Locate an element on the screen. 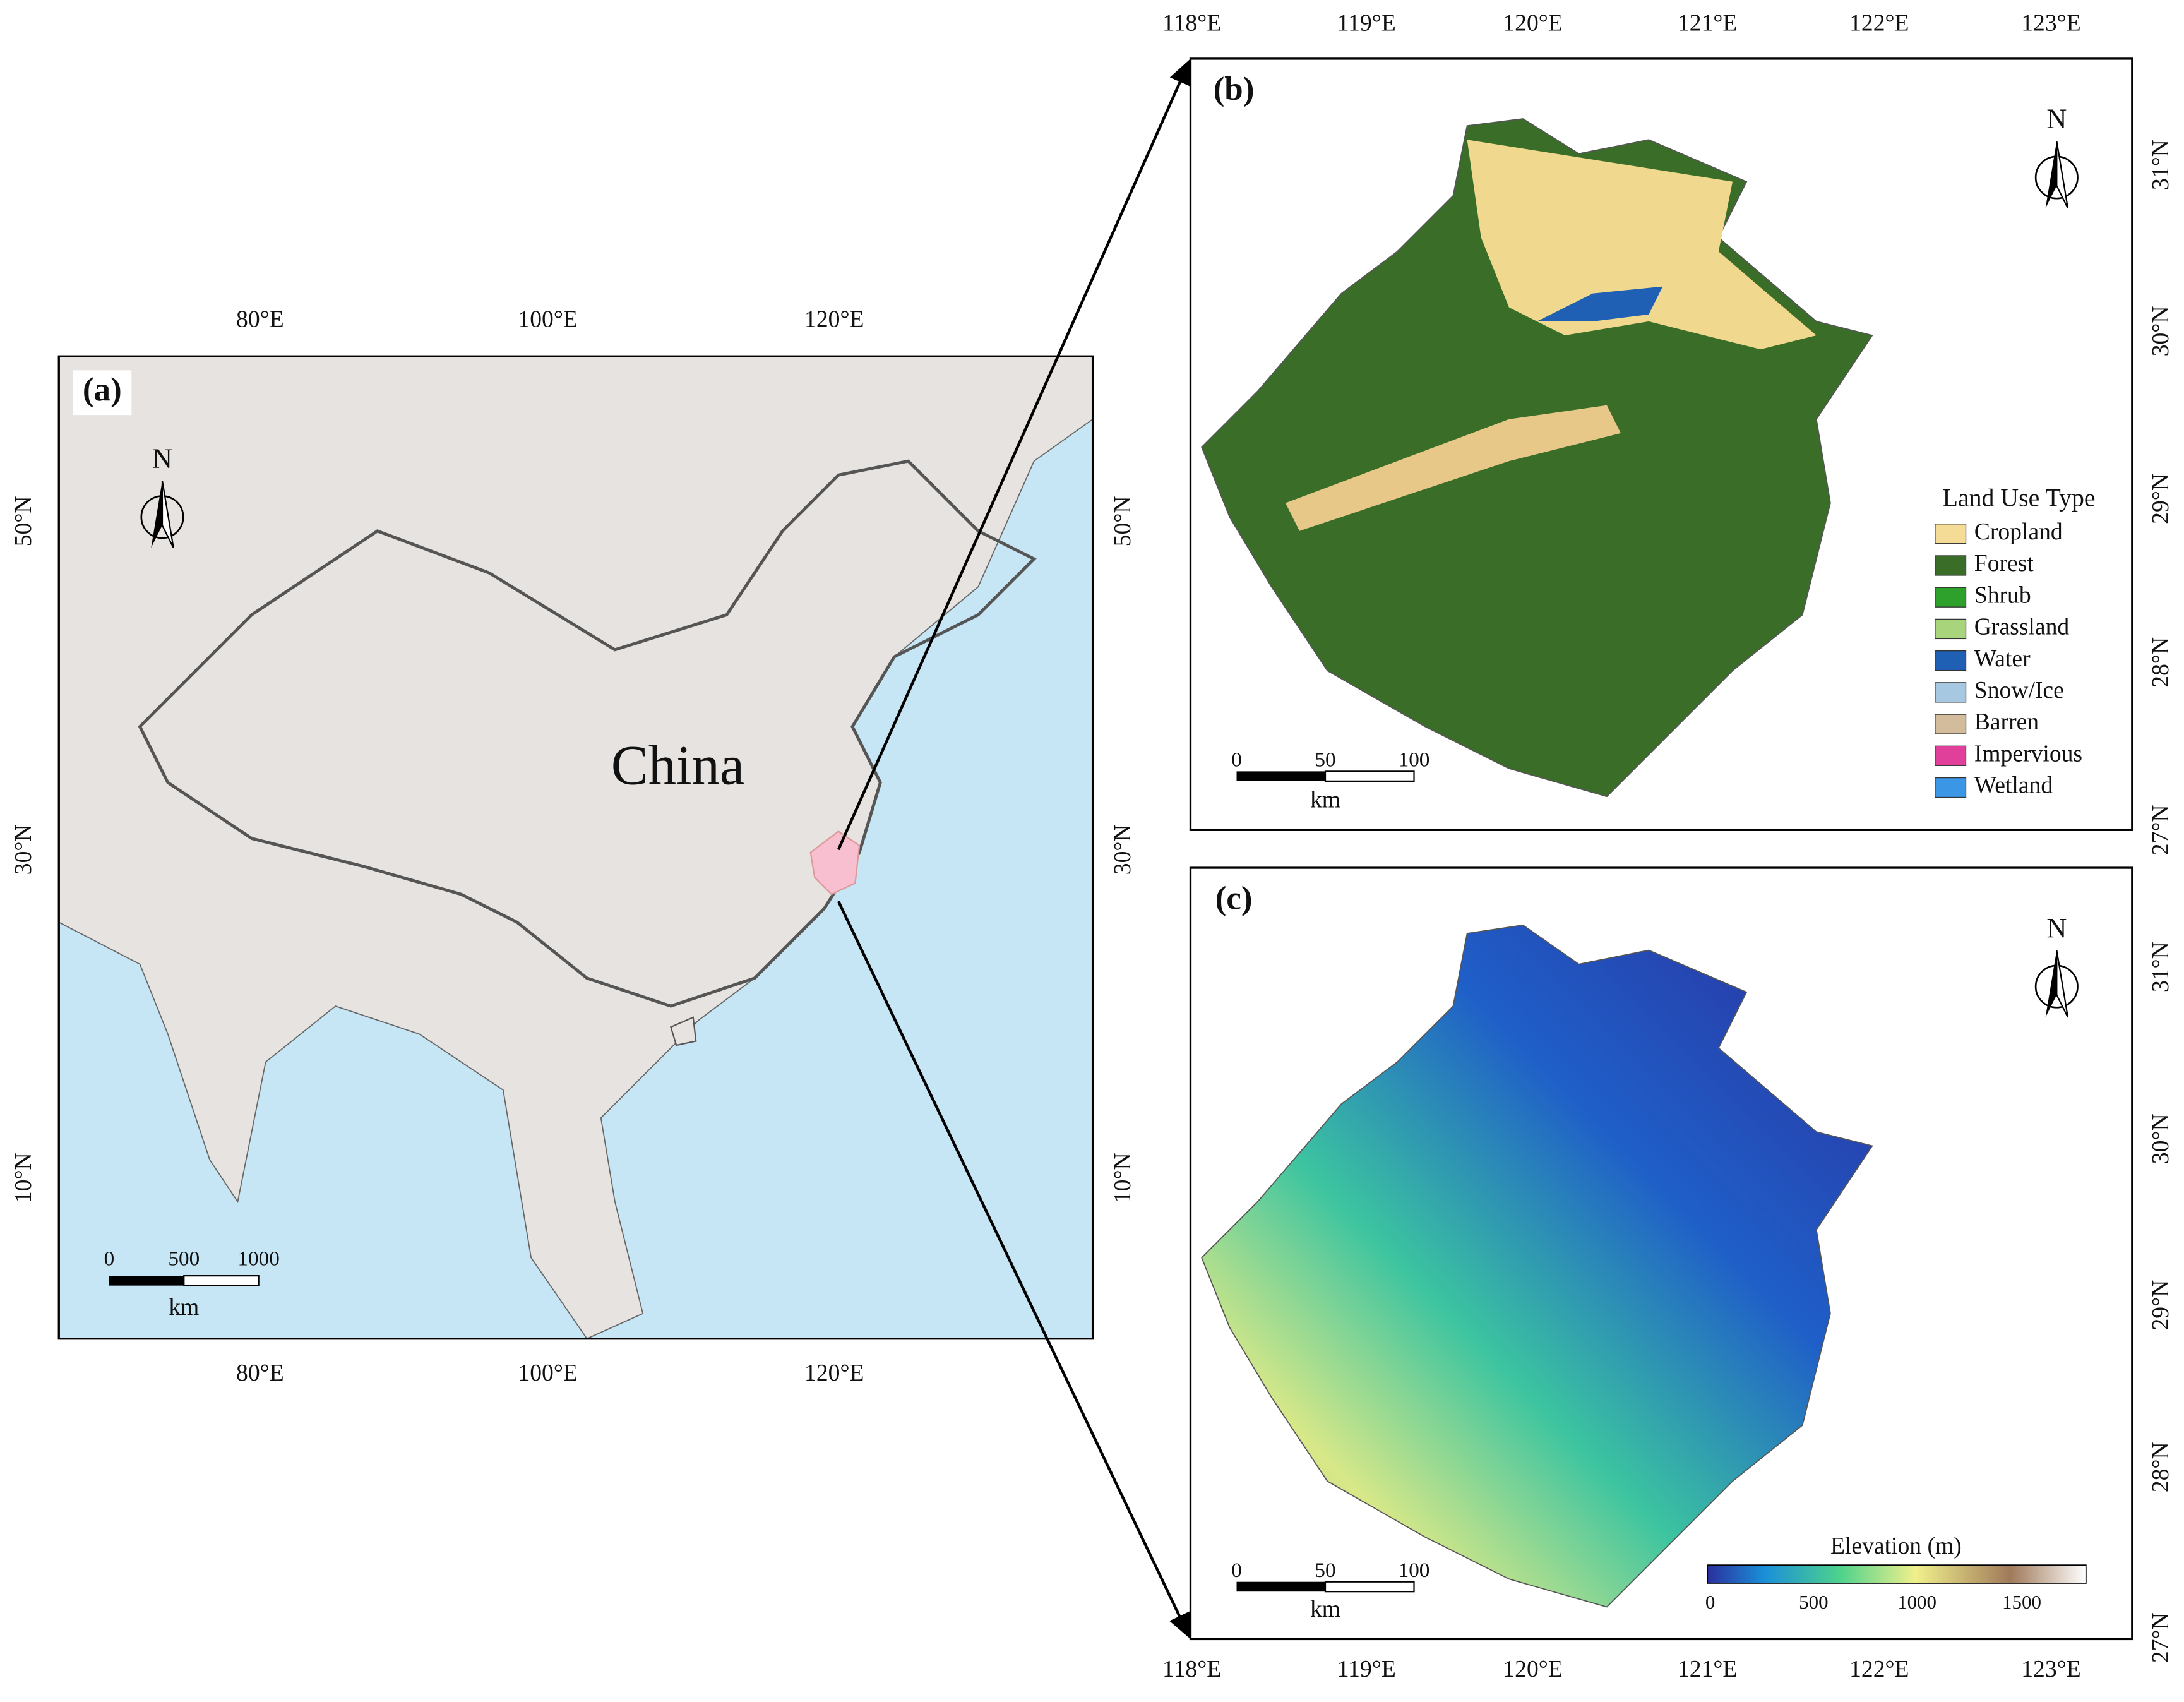 This screenshot has width=2184, height=1702. colorbar-tick-label: 500 is located at coordinates (1813, 1602).